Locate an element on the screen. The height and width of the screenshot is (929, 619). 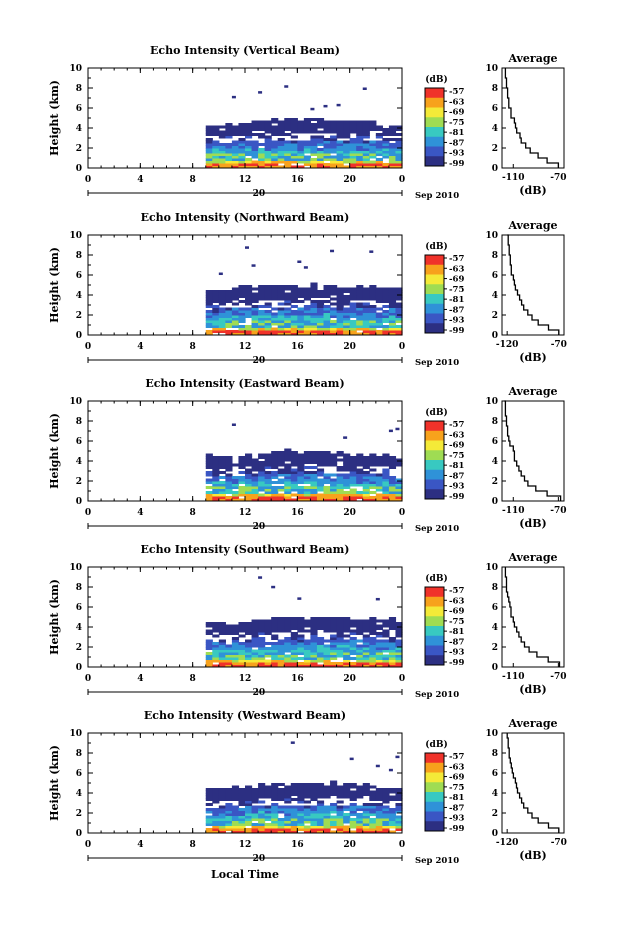
colorbar-tick-label: -75 is located at coordinates (456, 622).